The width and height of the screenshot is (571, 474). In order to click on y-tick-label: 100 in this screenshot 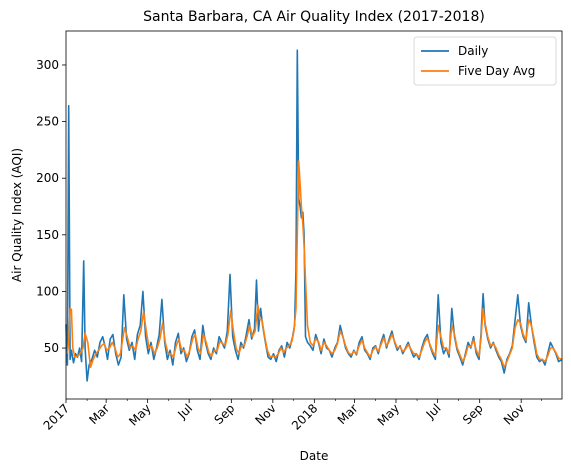, I will do `click(47, 291)`.